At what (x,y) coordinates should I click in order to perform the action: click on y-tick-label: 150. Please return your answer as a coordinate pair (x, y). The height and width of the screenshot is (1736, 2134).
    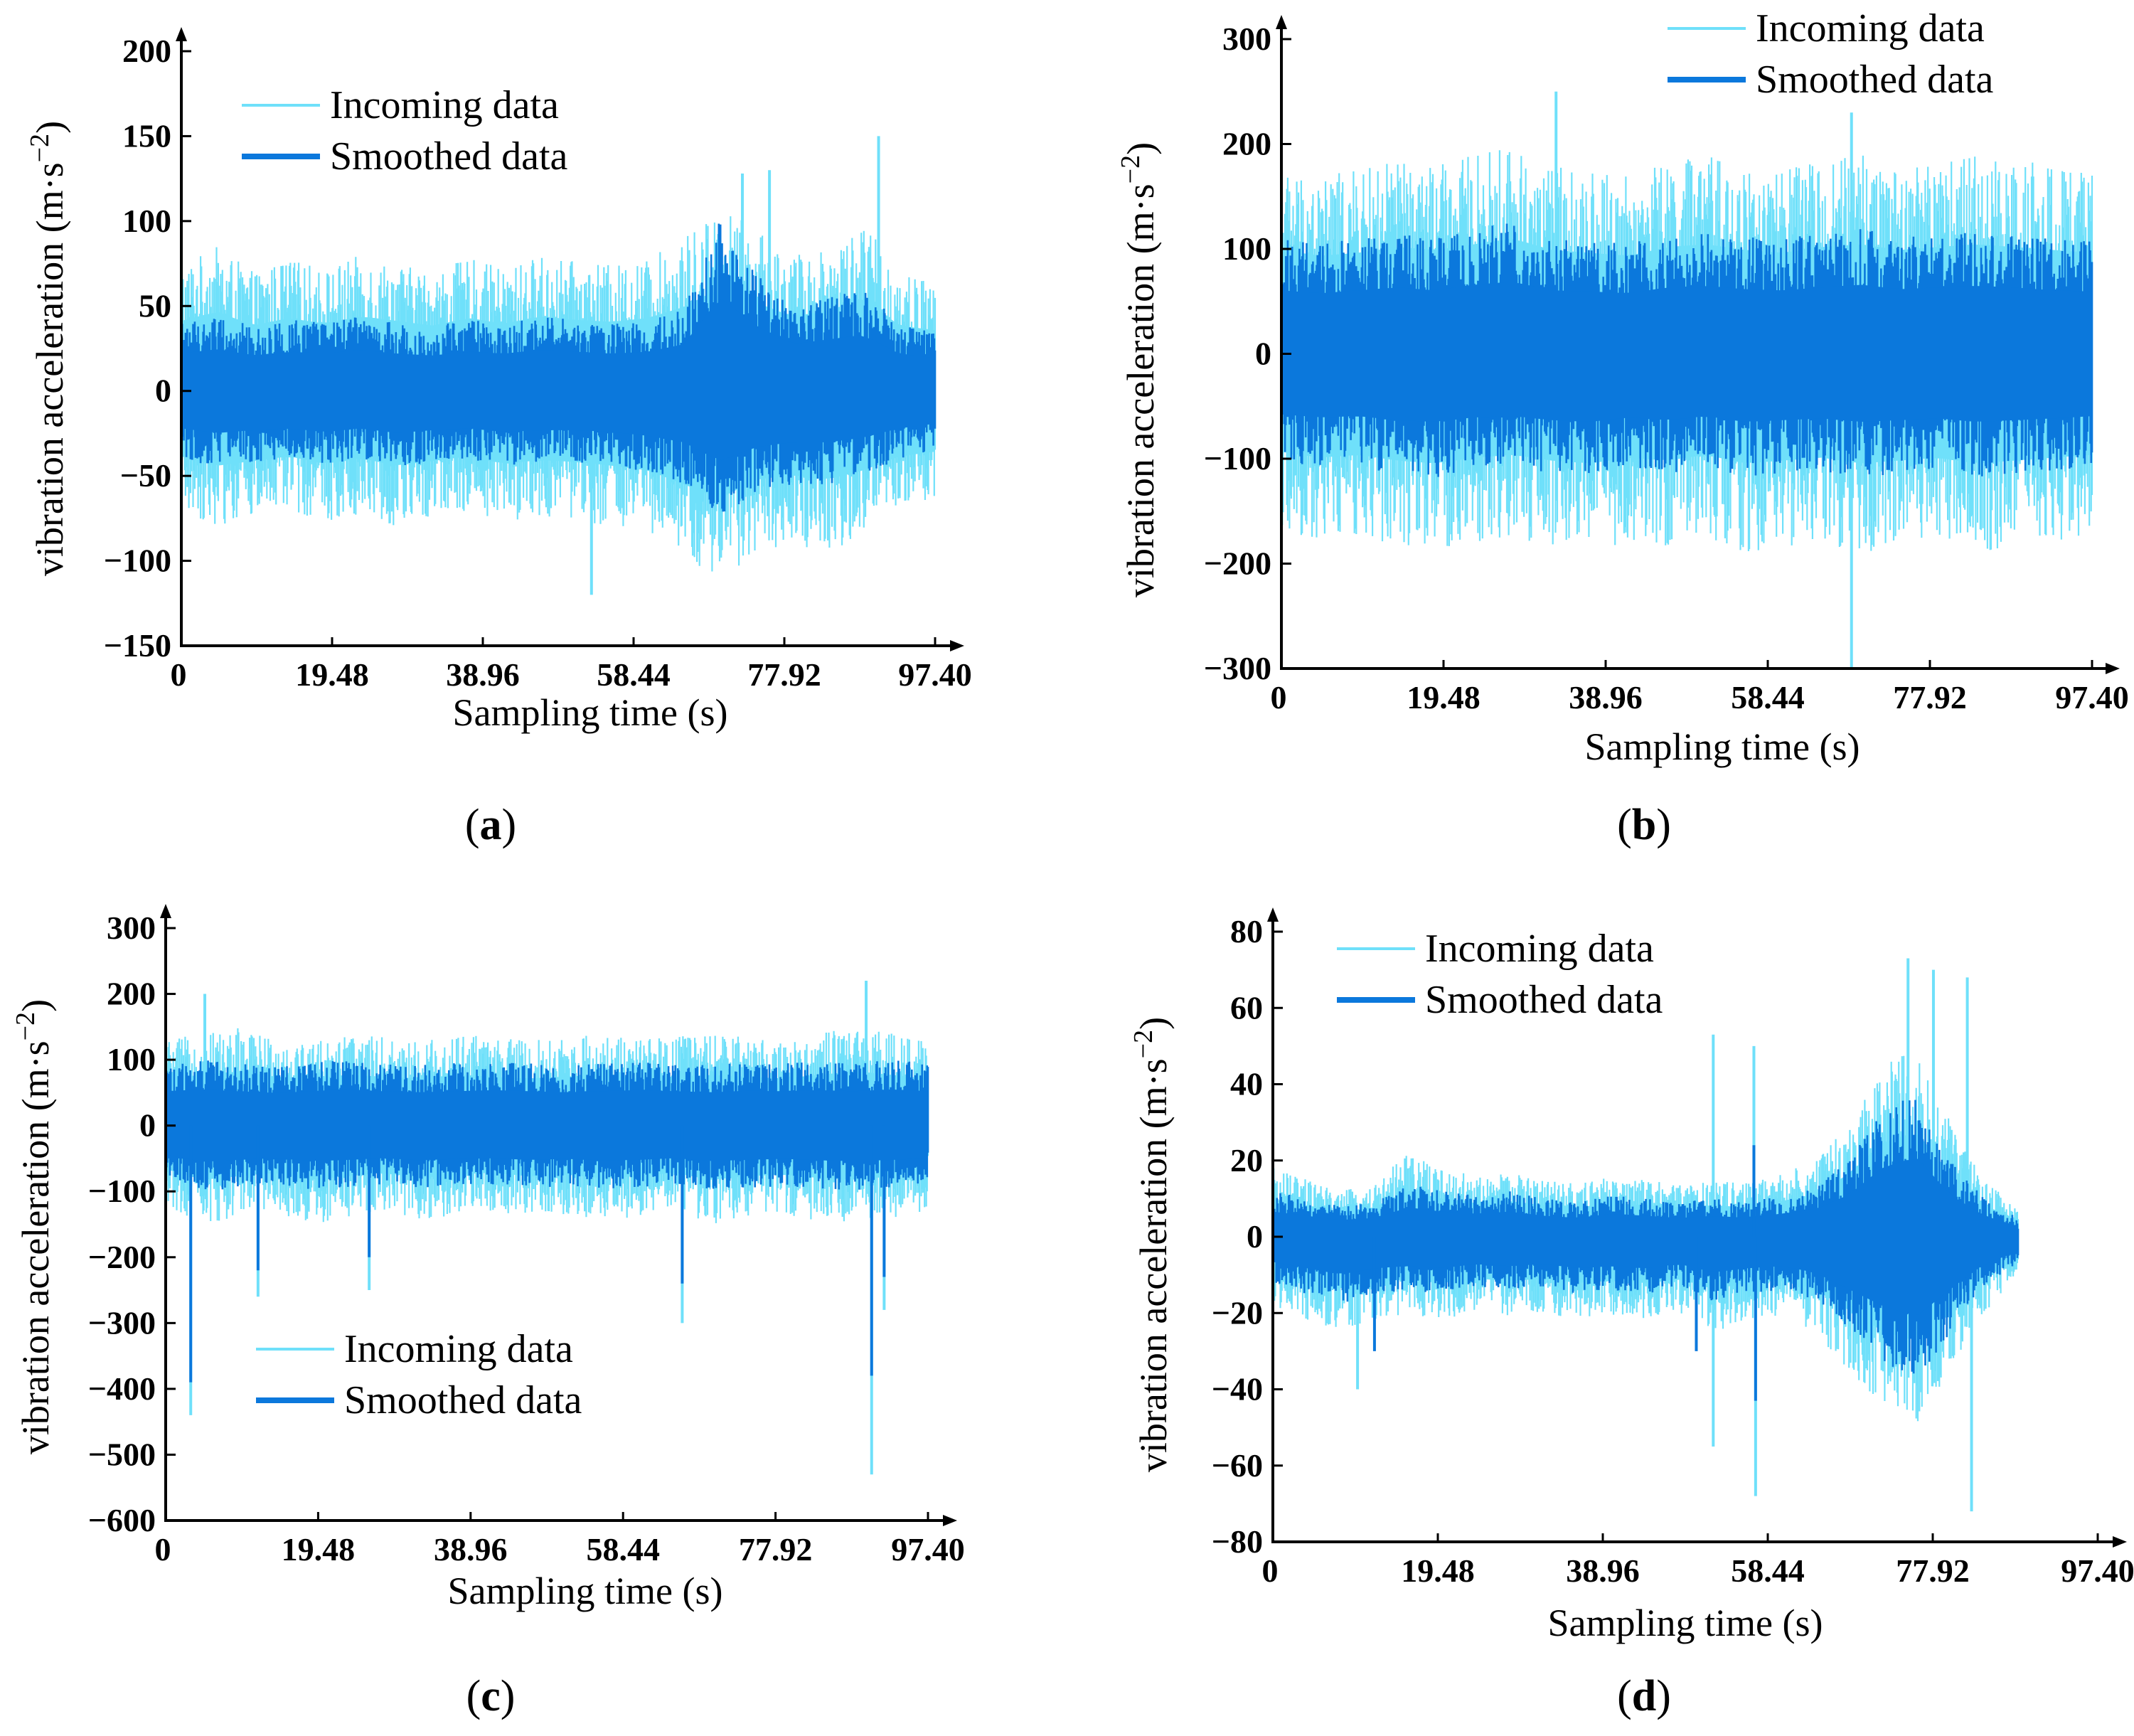
    Looking at the image, I should click on (146, 135).